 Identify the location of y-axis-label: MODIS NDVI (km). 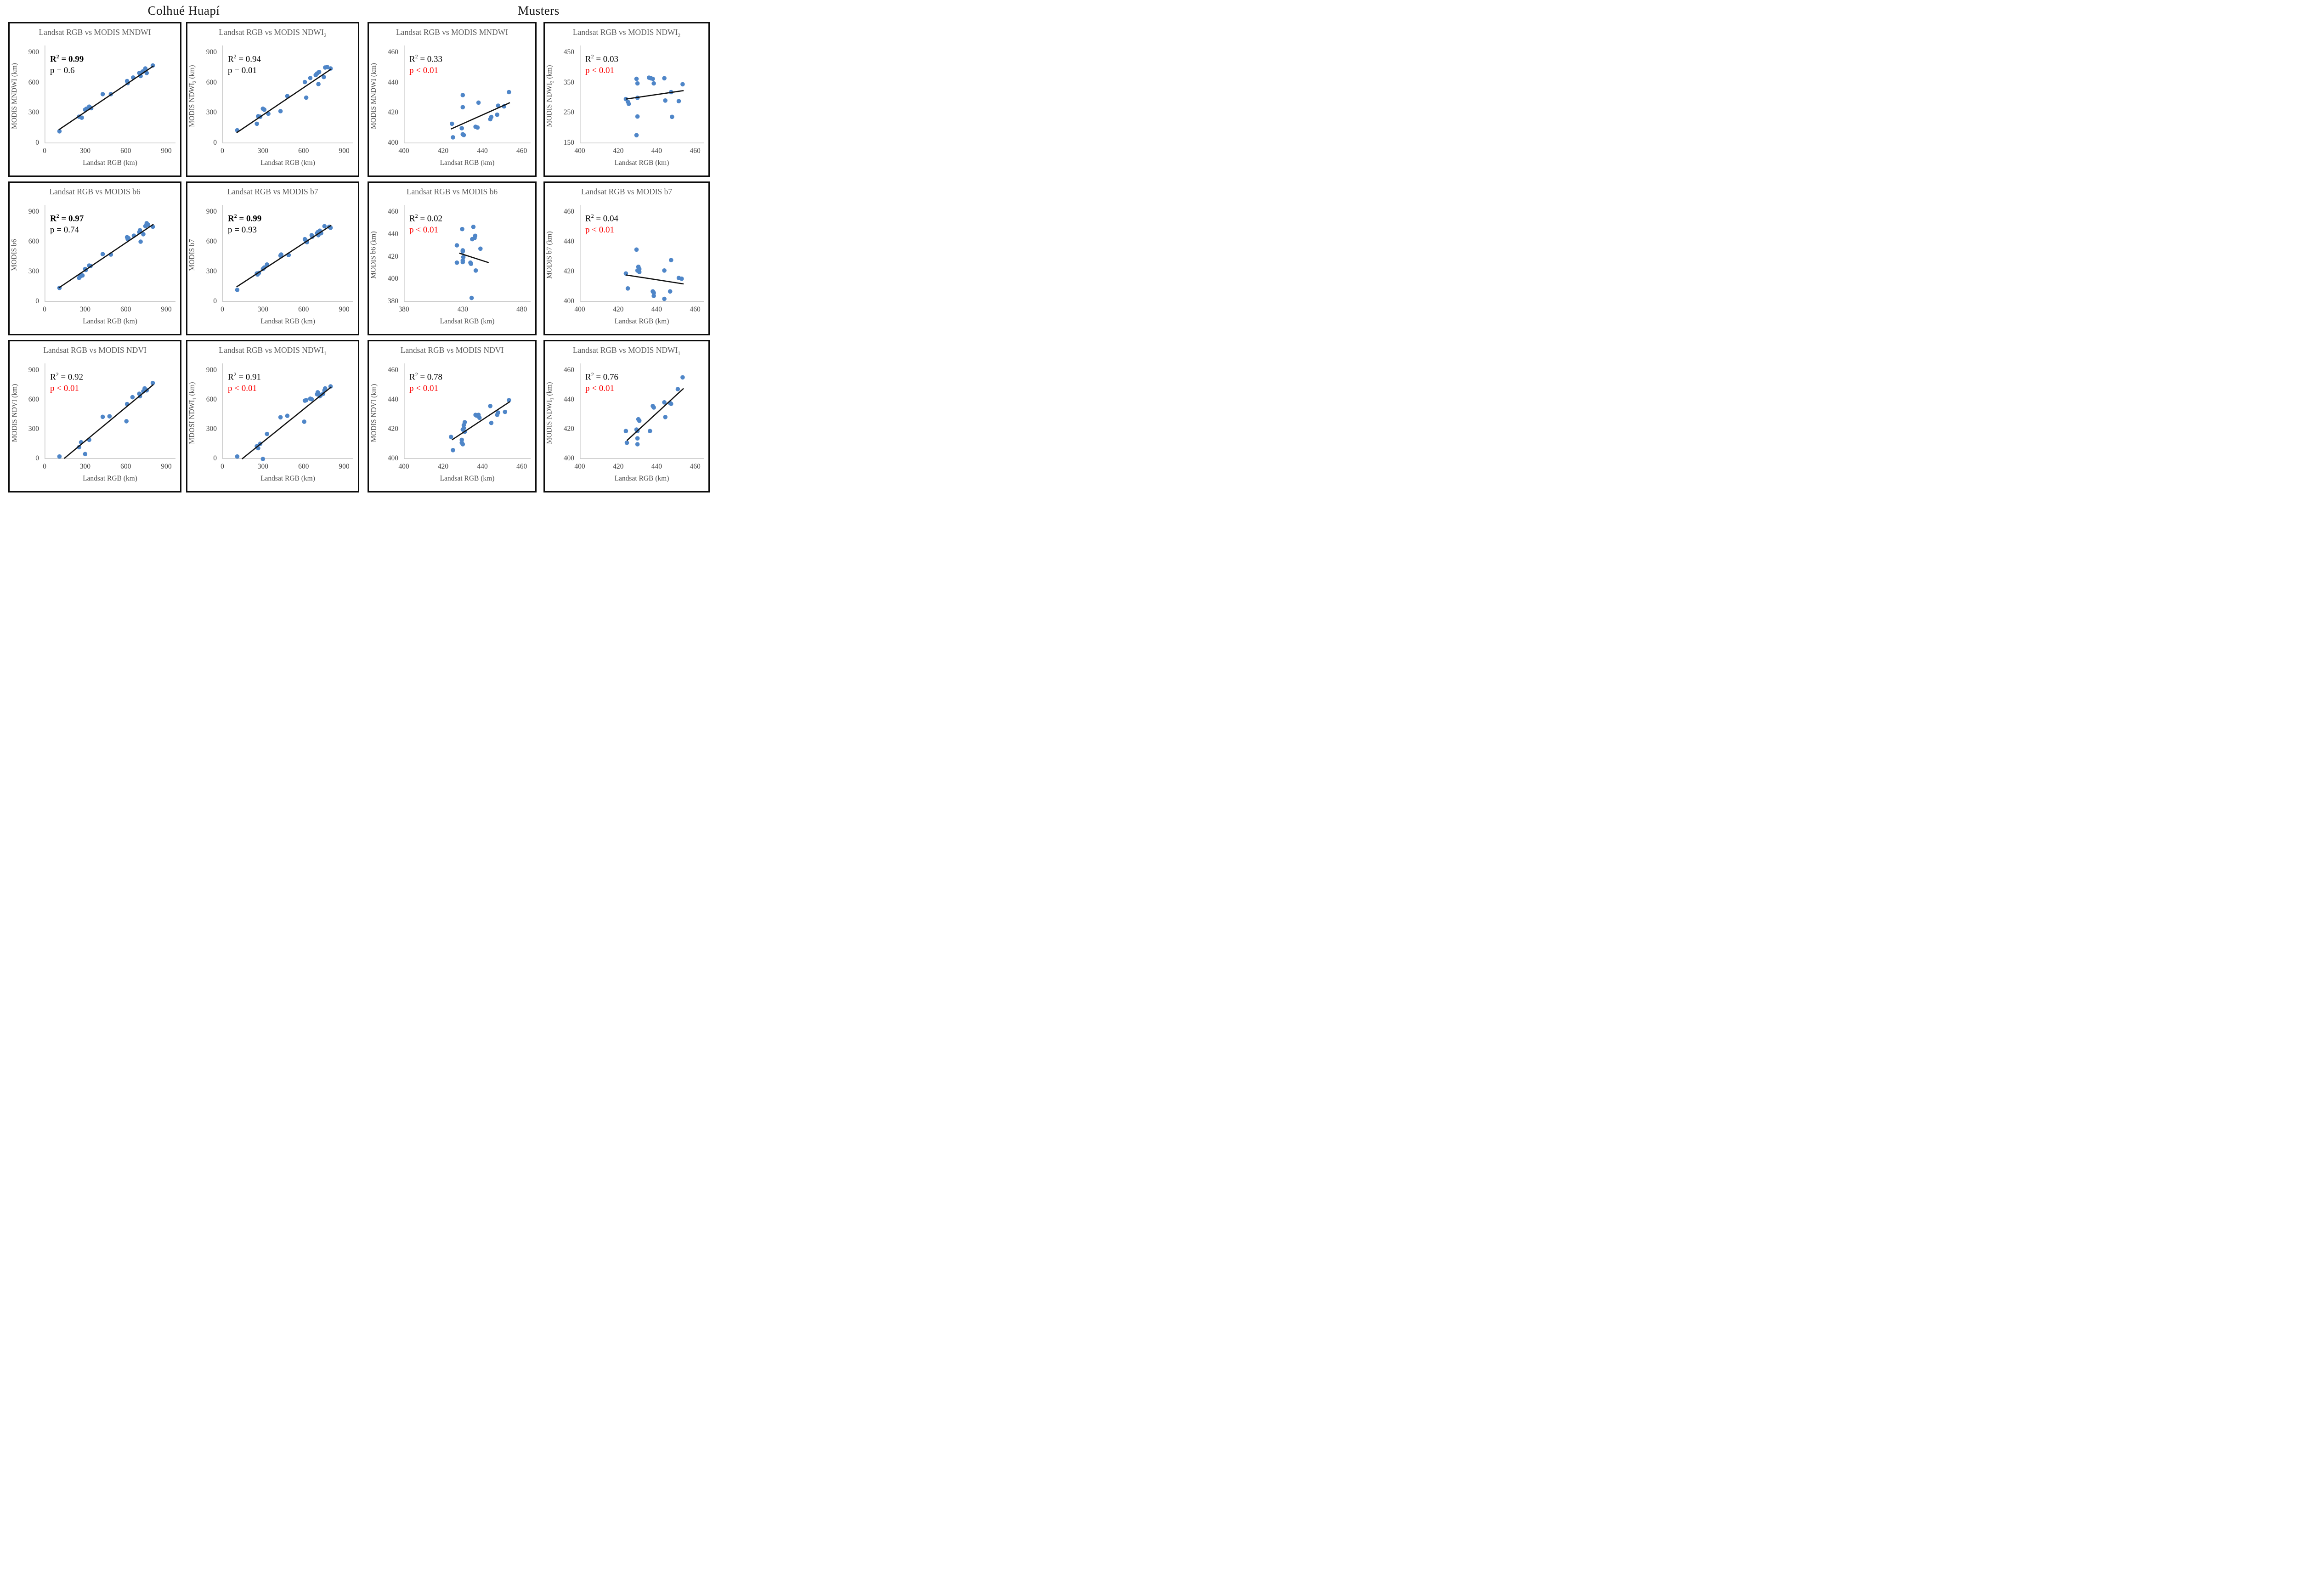
(374, 413).